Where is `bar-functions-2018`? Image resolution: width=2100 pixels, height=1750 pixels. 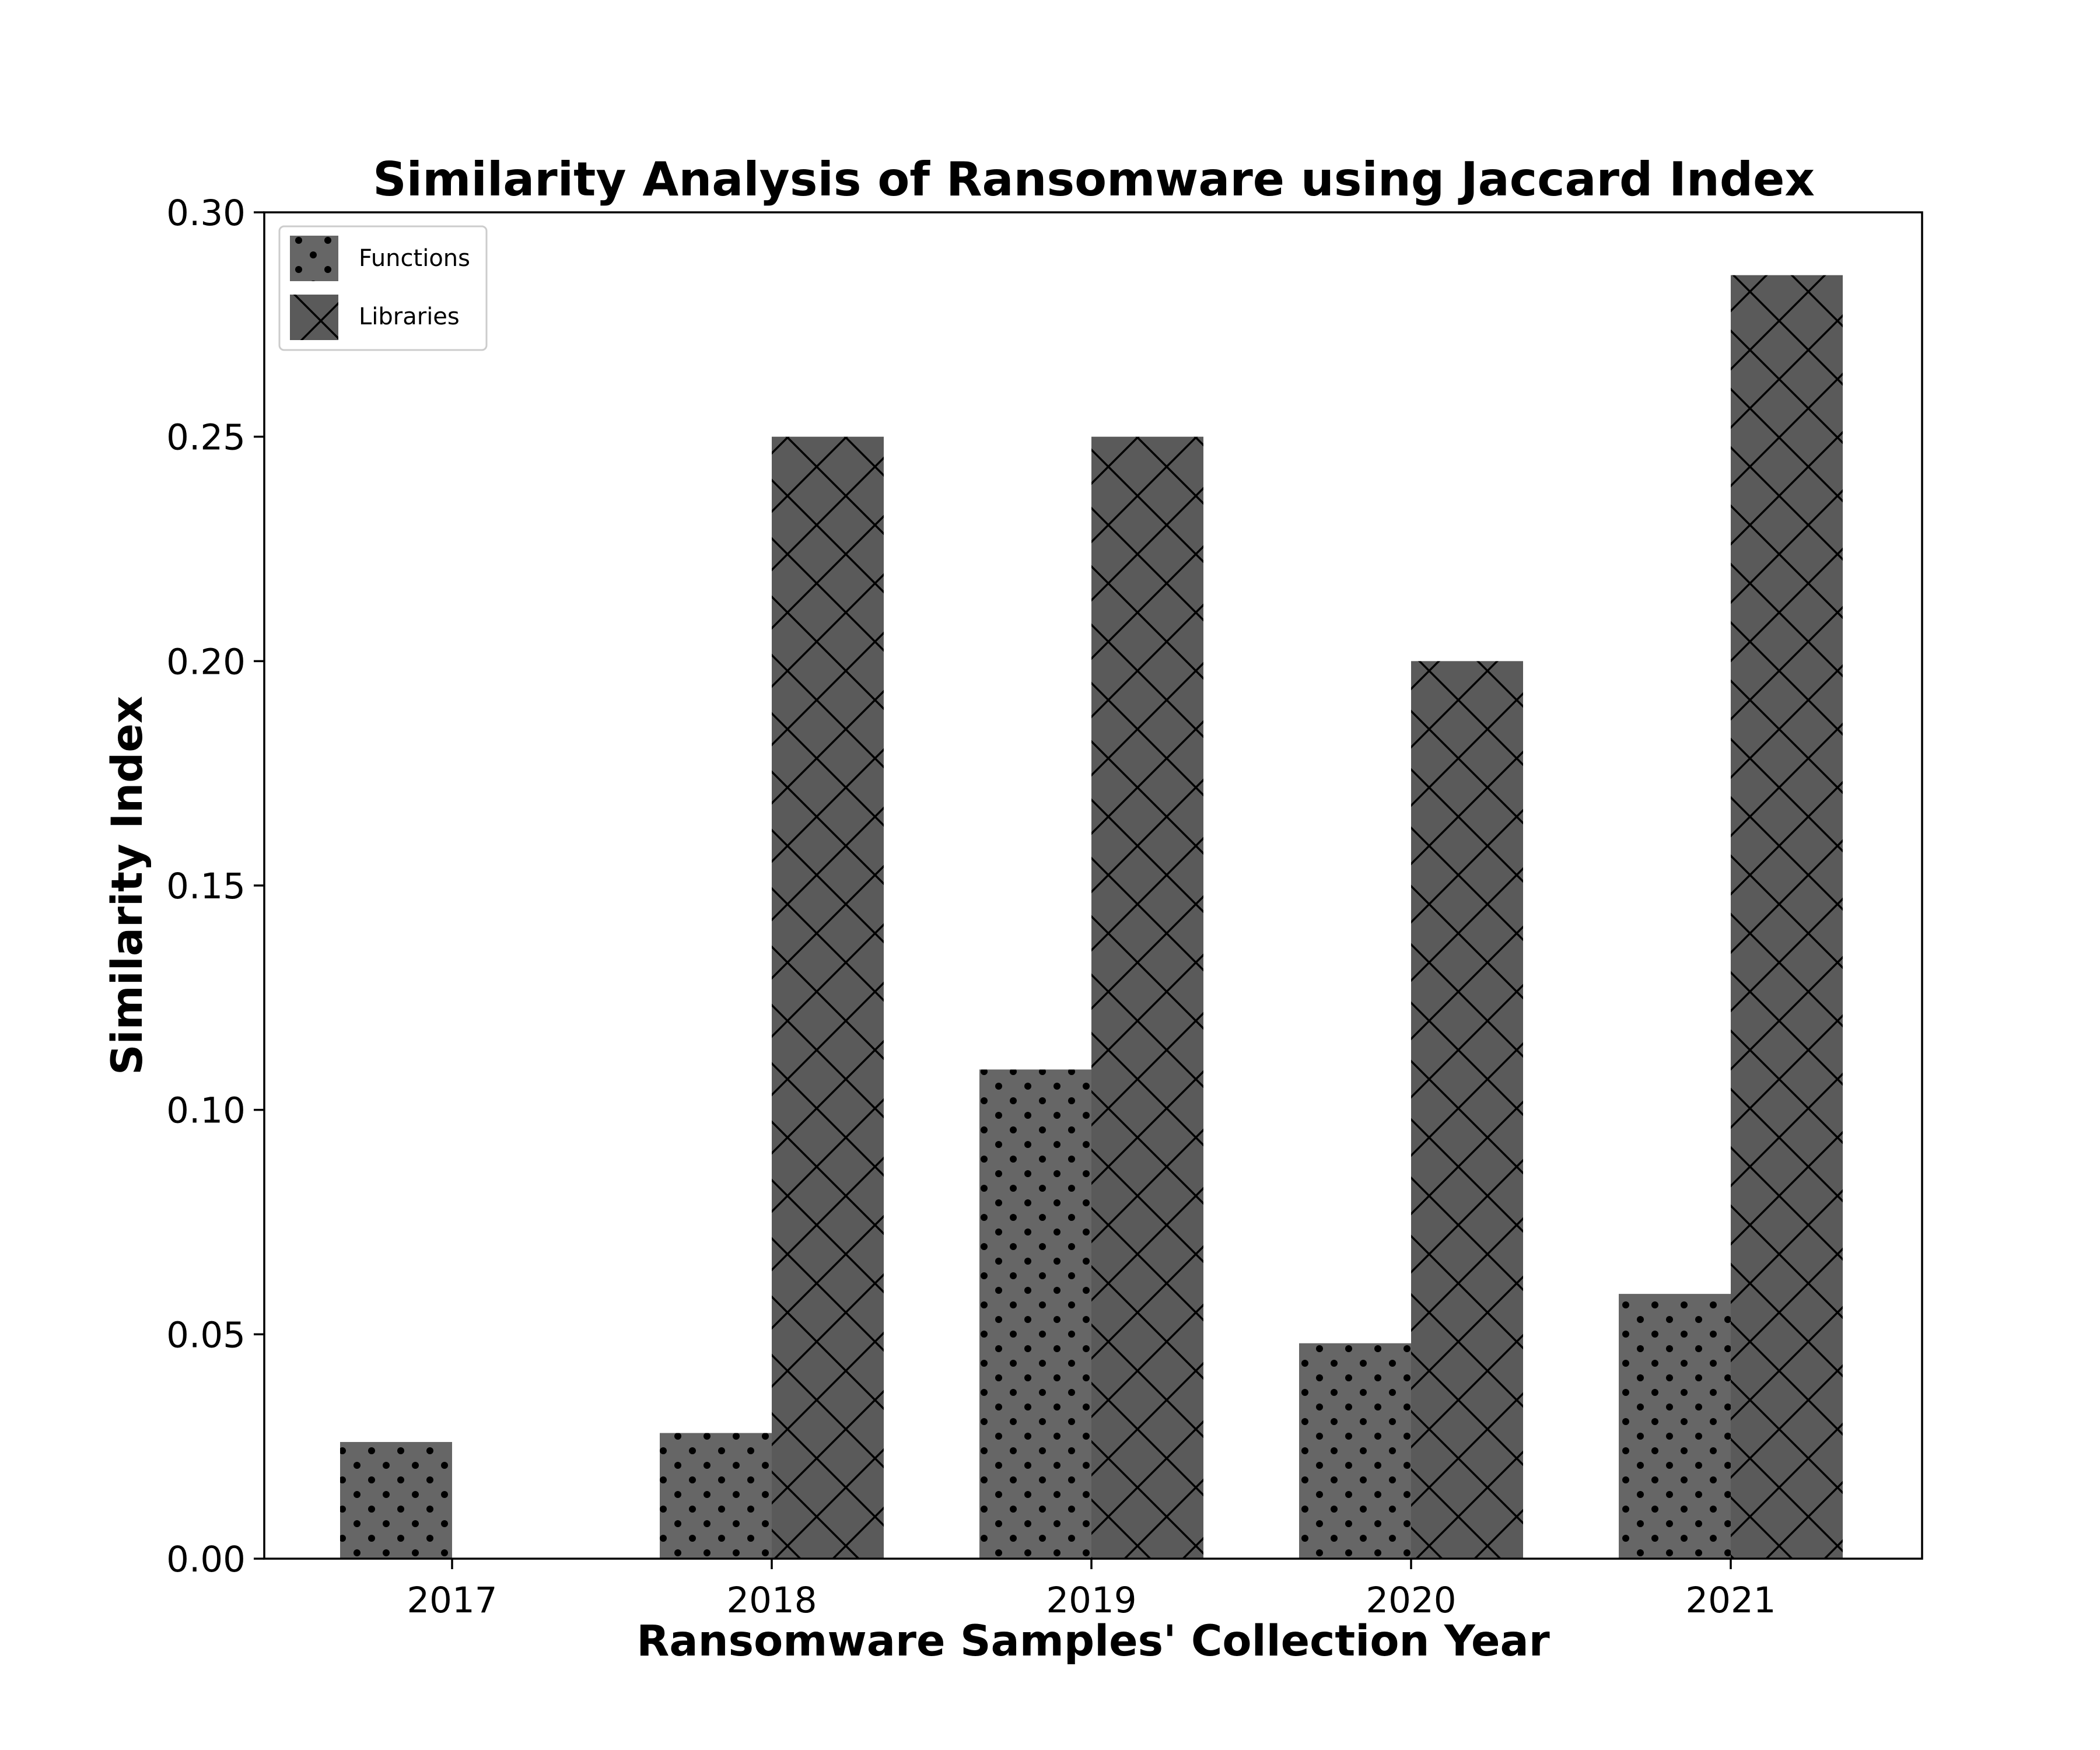
bar-functions-2018 is located at coordinates (716, 1496).